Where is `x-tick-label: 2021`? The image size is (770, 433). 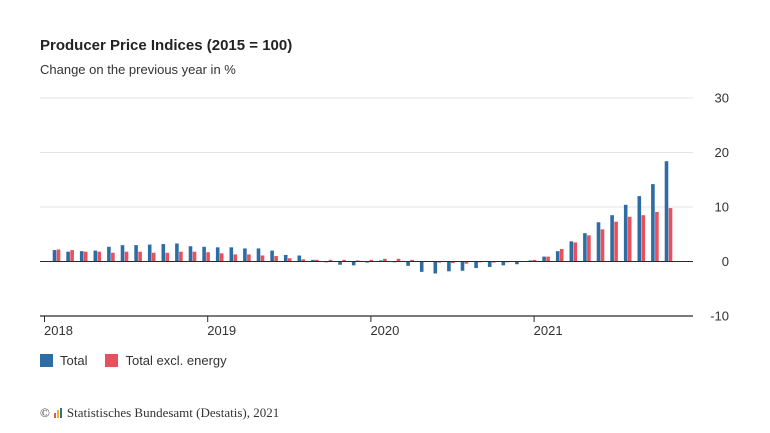
x-tick-label: 2021 is located at coordinates (548, 330).